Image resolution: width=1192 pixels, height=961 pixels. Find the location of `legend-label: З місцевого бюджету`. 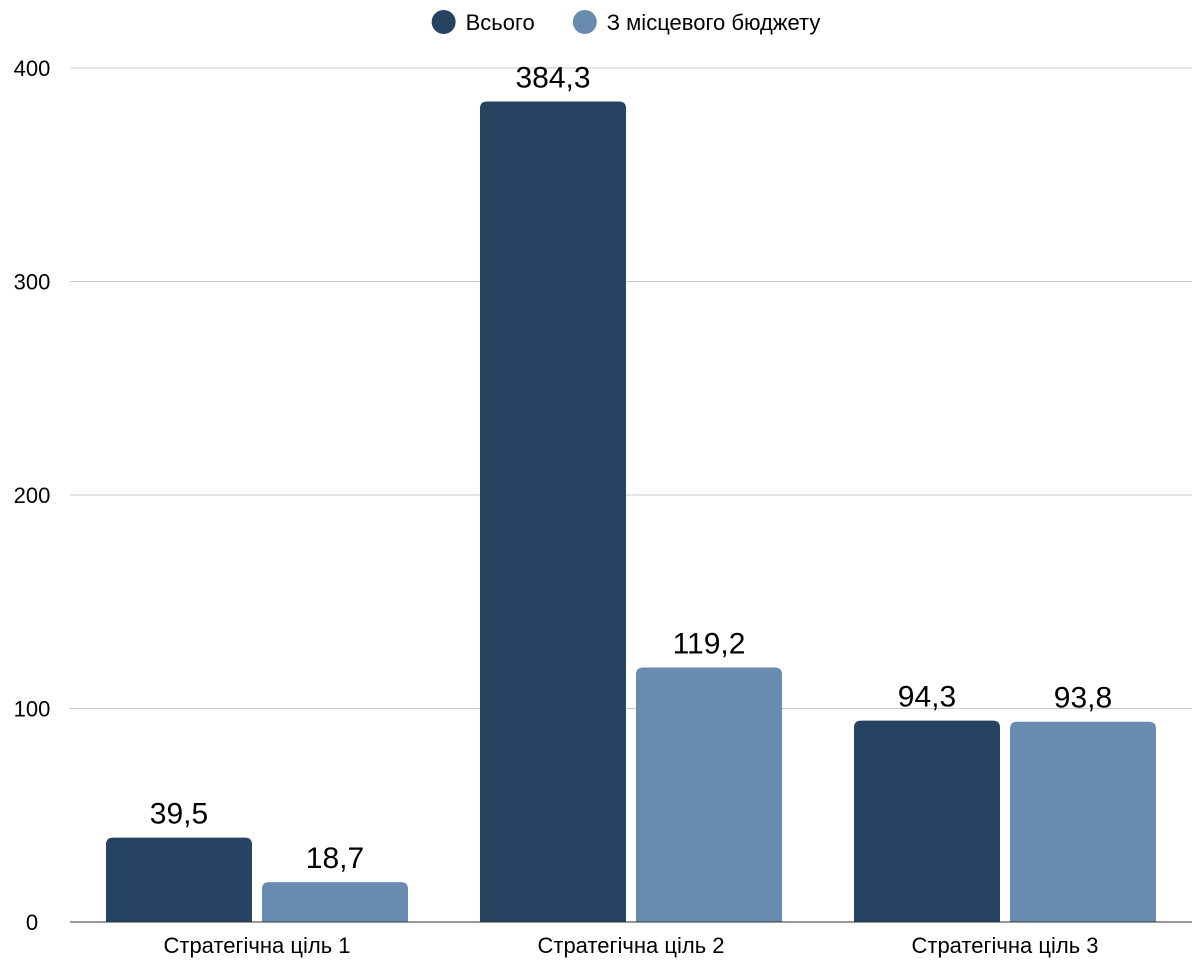

legend-label: З місцевого бюджету is located at coordinates (714, 22).